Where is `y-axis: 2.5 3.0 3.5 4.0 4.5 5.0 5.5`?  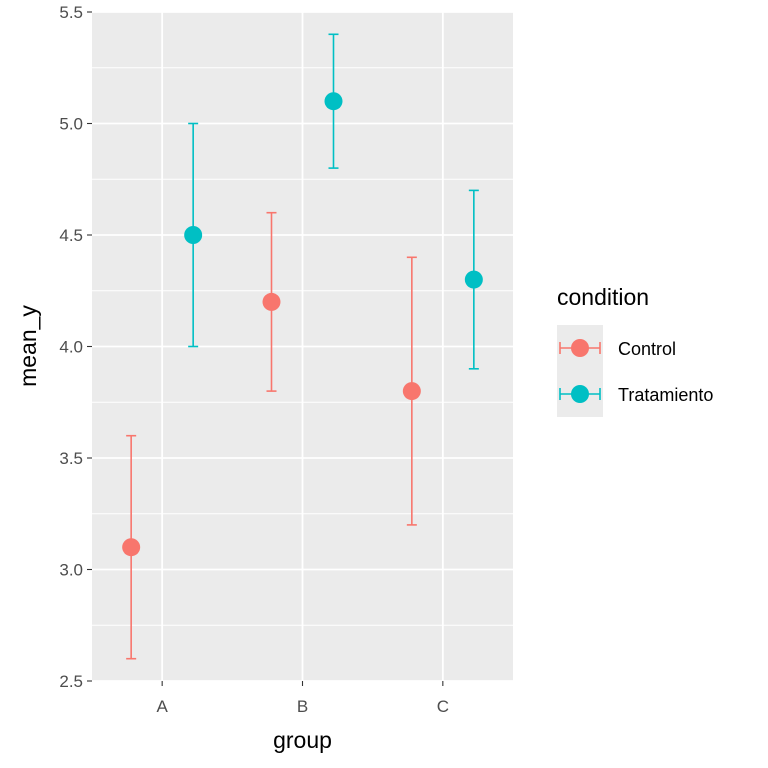 y-axis: 2.5 3.0 3.5 4.0 4.5 5.0 5.5 is located at coordinates (75, 347).